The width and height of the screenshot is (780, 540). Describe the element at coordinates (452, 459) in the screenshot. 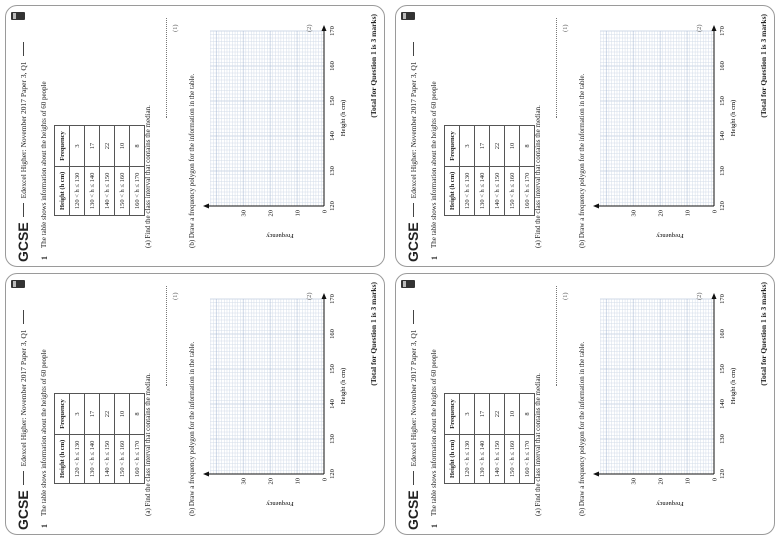

I see `table-header-cell: Height (h cm)` at that location.